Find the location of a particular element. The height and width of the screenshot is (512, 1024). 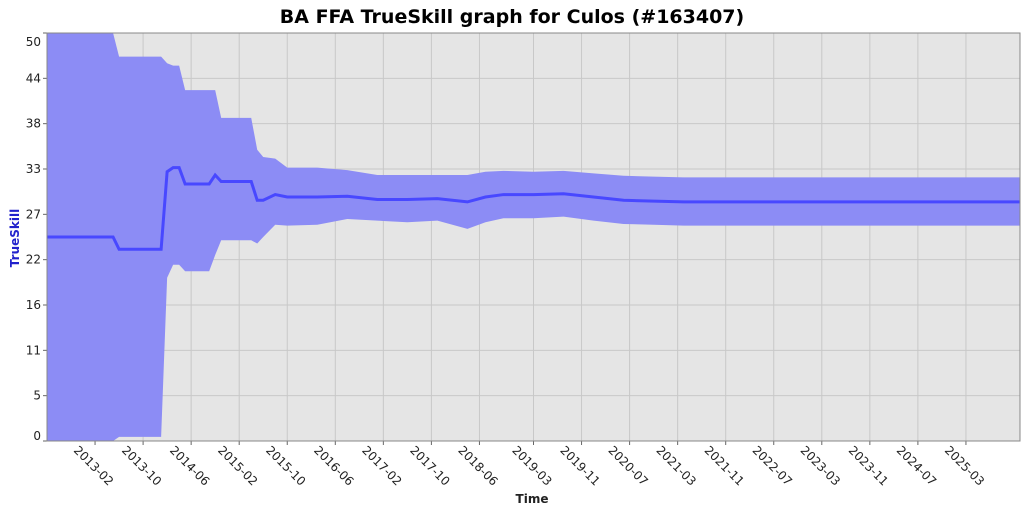

y-tick-label: 22 is located at coordinates (33, 260).